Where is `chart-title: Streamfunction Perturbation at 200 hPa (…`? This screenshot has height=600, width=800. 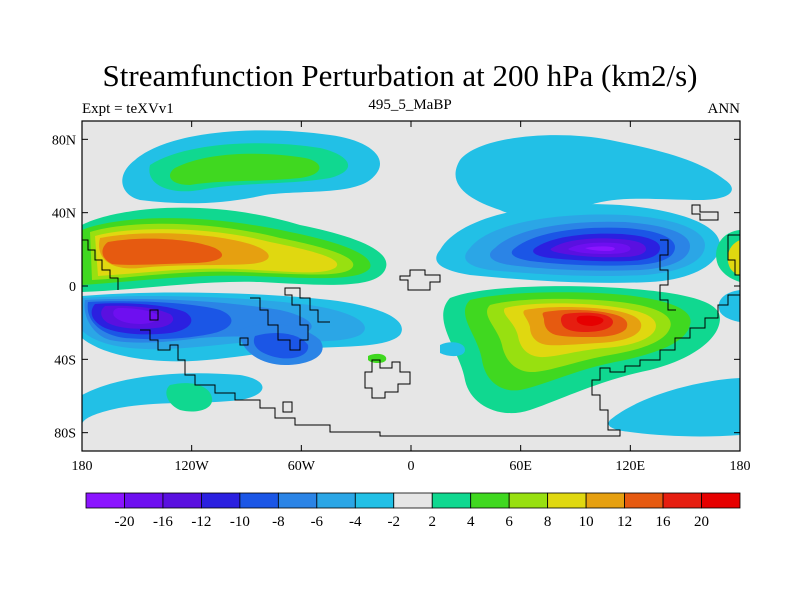 chart-title: Streamfunction Perturbation at 200 hPa (… is located at coordinates (400, 75).